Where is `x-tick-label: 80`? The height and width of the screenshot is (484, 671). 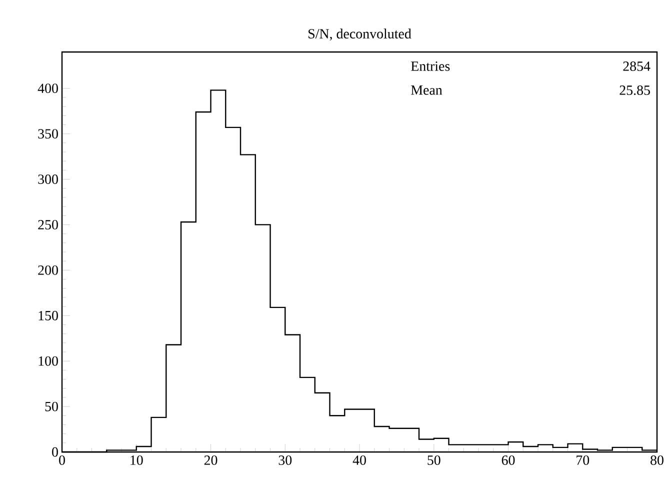 x-tick-label: 80 is located at coordinates (657, 460).